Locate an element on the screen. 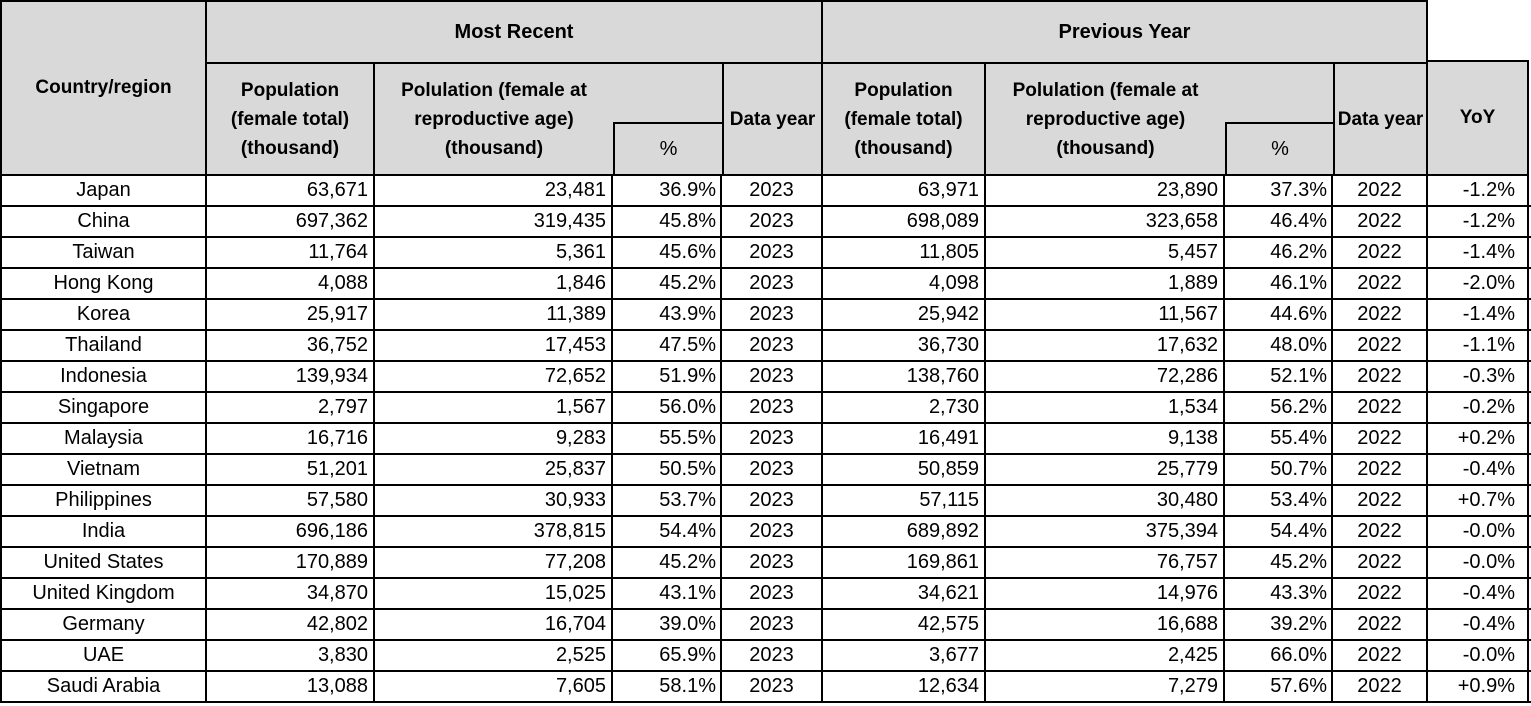  cell-mr-percent: 47.5% is located at coordinates (667, 345).